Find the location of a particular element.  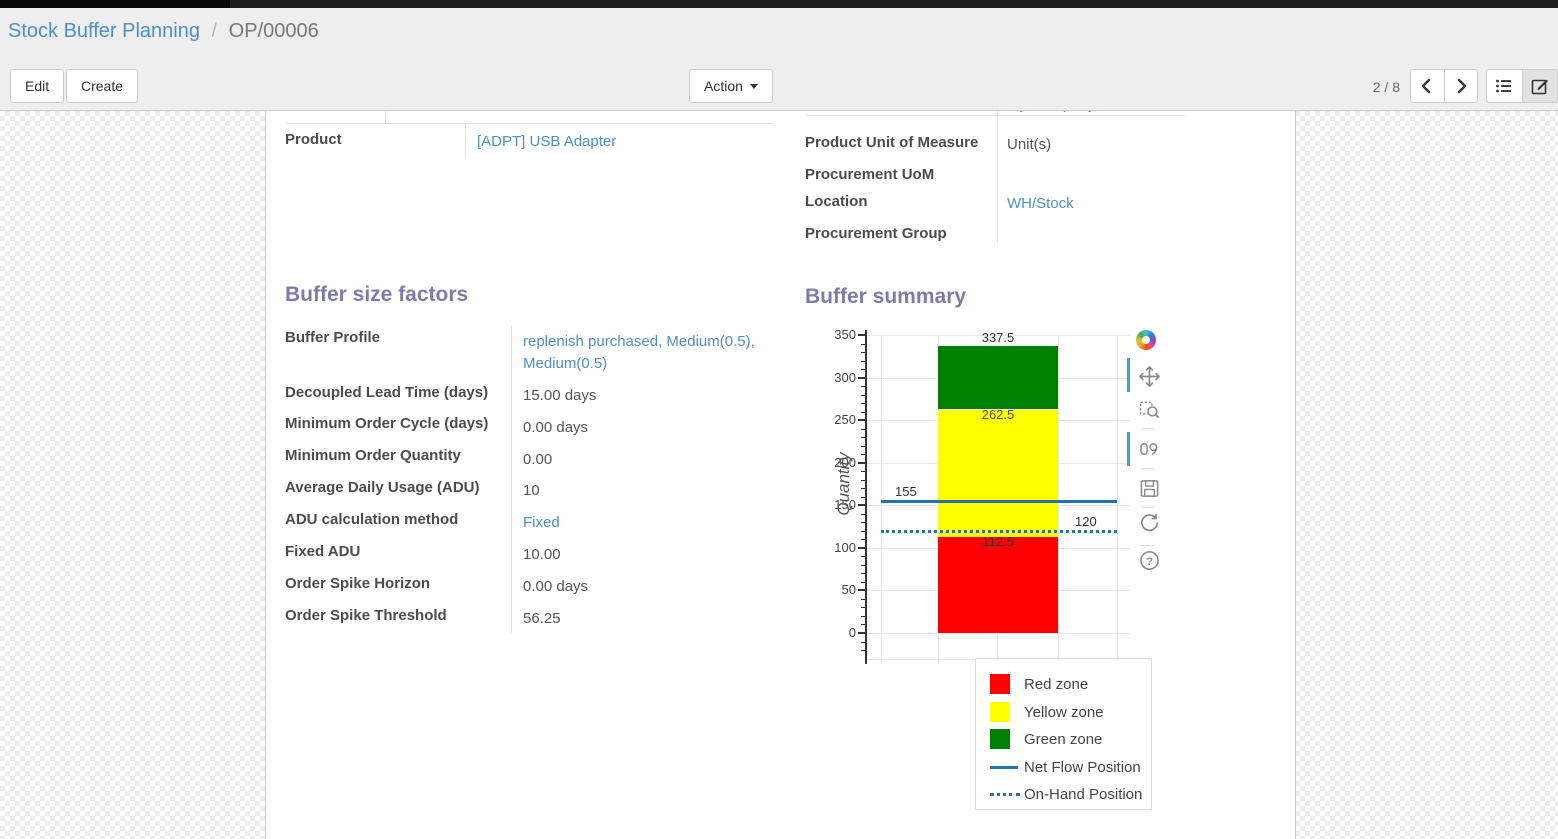

form-view-button is located at coordinates (1539, 86).